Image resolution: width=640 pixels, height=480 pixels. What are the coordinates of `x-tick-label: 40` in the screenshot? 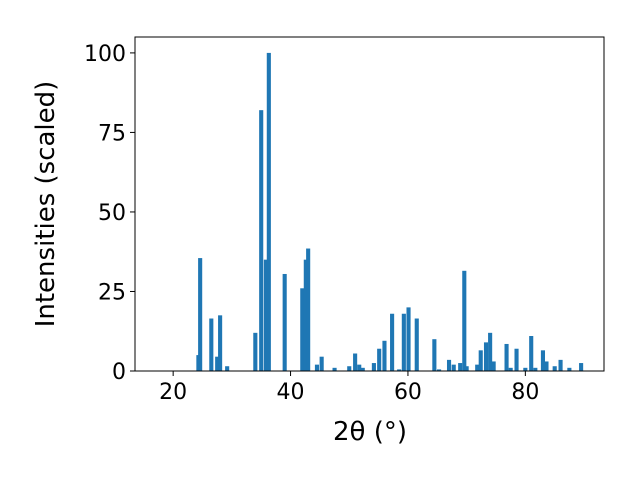 It's located at (291, 392).